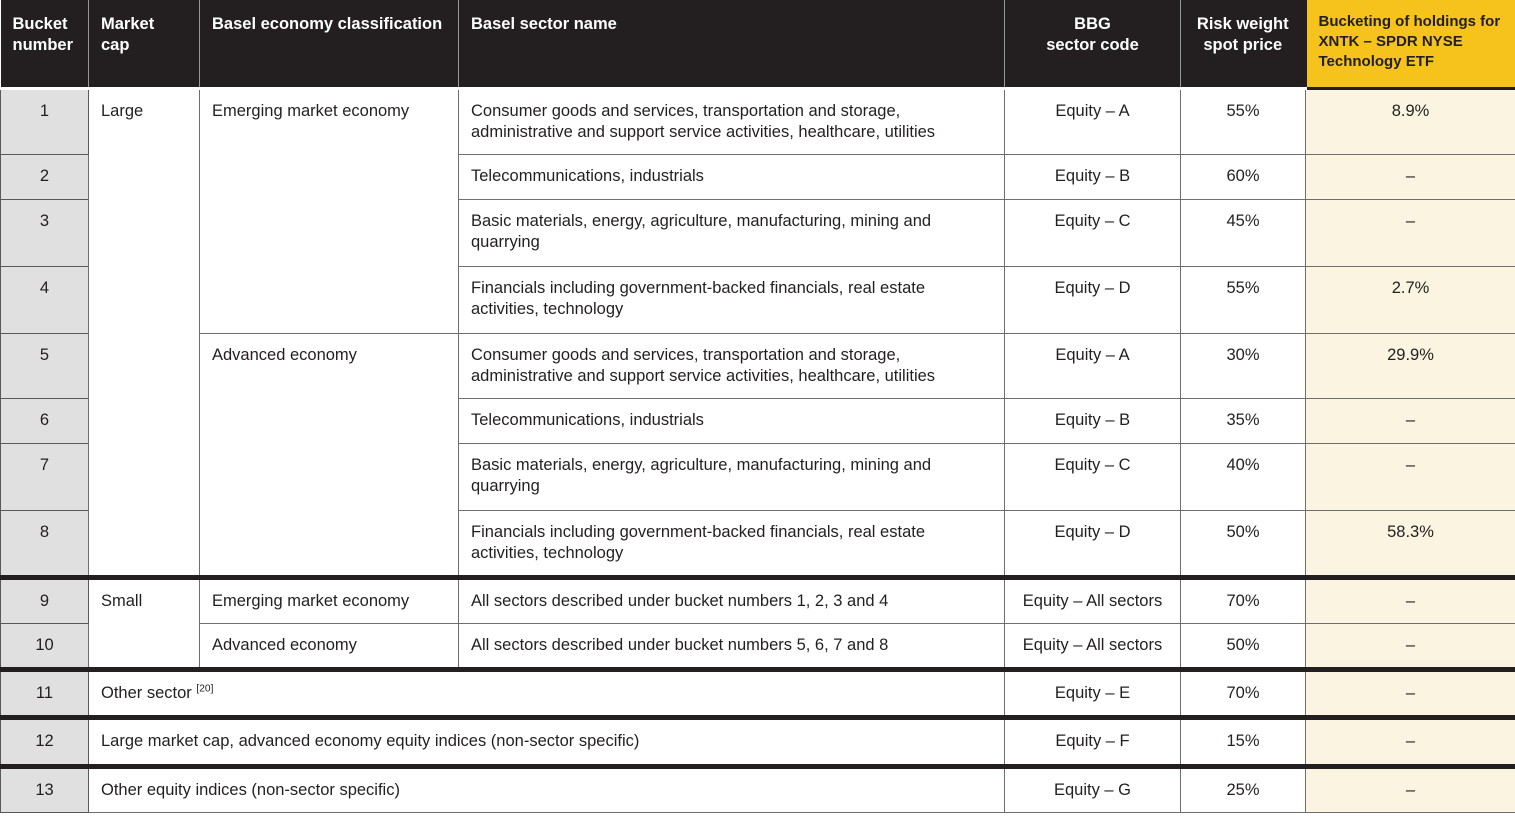 The image size is (1515, 818). What do you see at coordinates (144, 45) in the screenshot?
I see `header-market-cap: Market cap` at bounding box center [144, 45].